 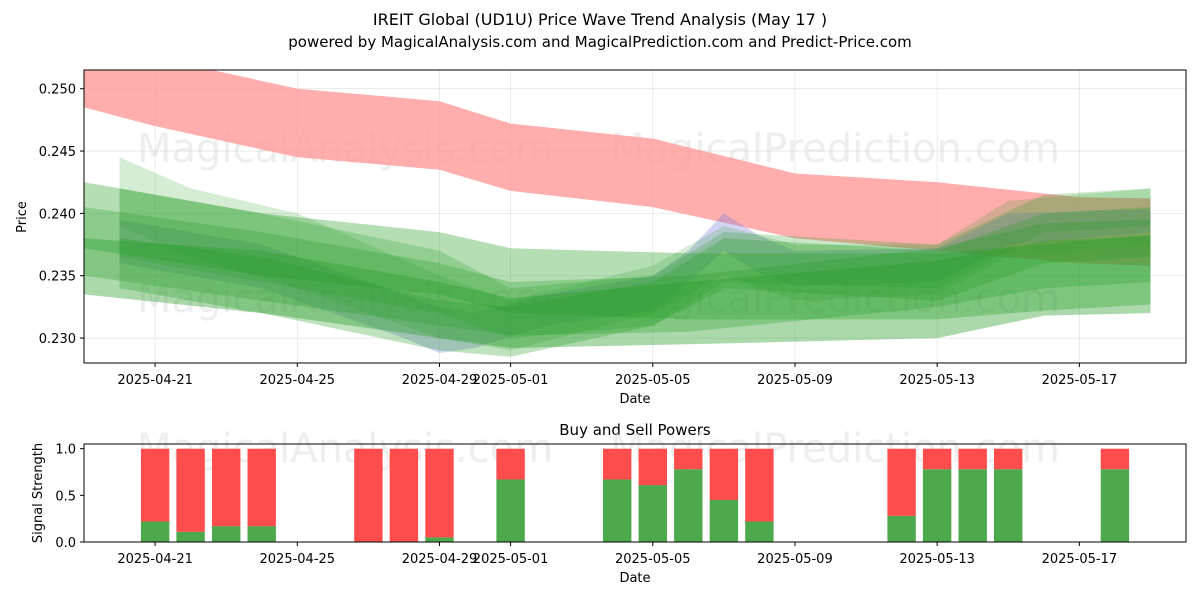 What do you see at coordinates (298, 559) in the screenshot?
I see `signal-x-tick-label-1: 2025-04-25` at bounding box center [298, 559].